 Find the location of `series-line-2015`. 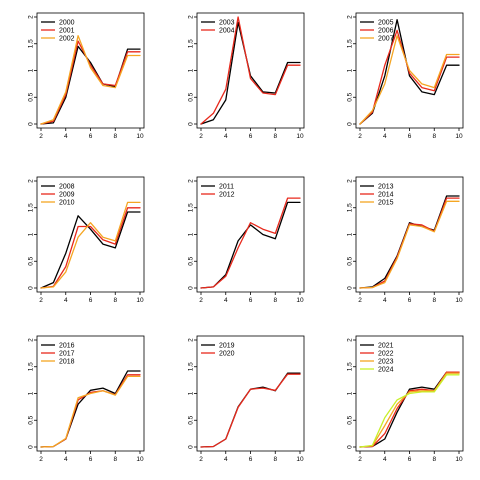

series-line-2015 is located at coordinates (409, 244).